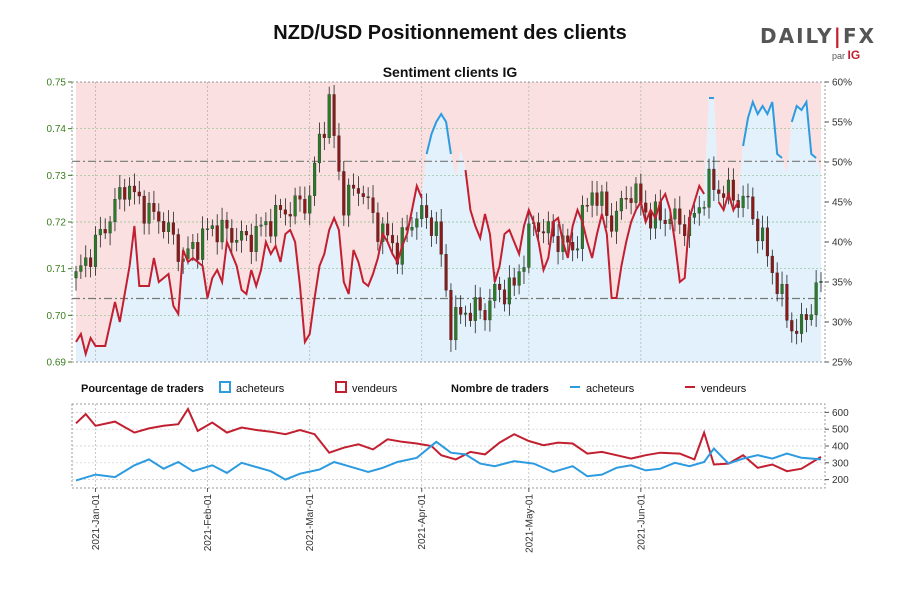 This screenshot has width=900, height=600. I want to click on right-axis-ticks: 25% 30% 35% 40% 45% 50% 55% 60%, so click(838, 223).